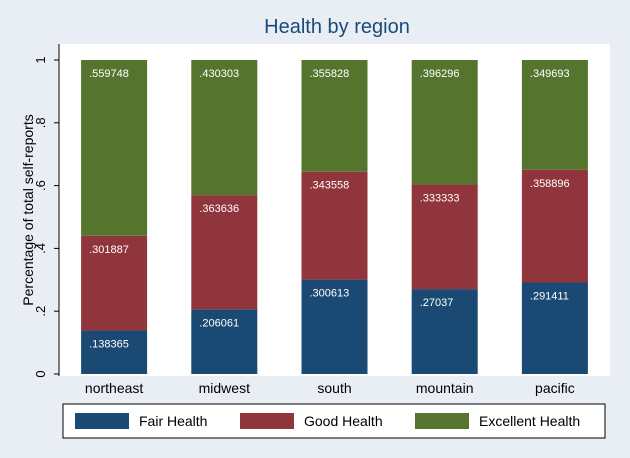  I want to click on y-tick-label: 0, so click(40, 373).